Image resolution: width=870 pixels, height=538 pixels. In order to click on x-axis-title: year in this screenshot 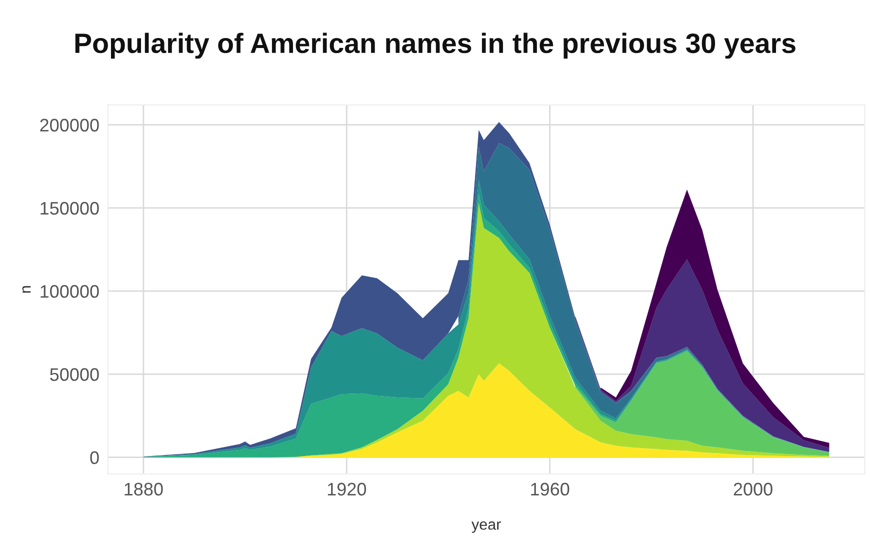, I will do `click(486, 527)`.